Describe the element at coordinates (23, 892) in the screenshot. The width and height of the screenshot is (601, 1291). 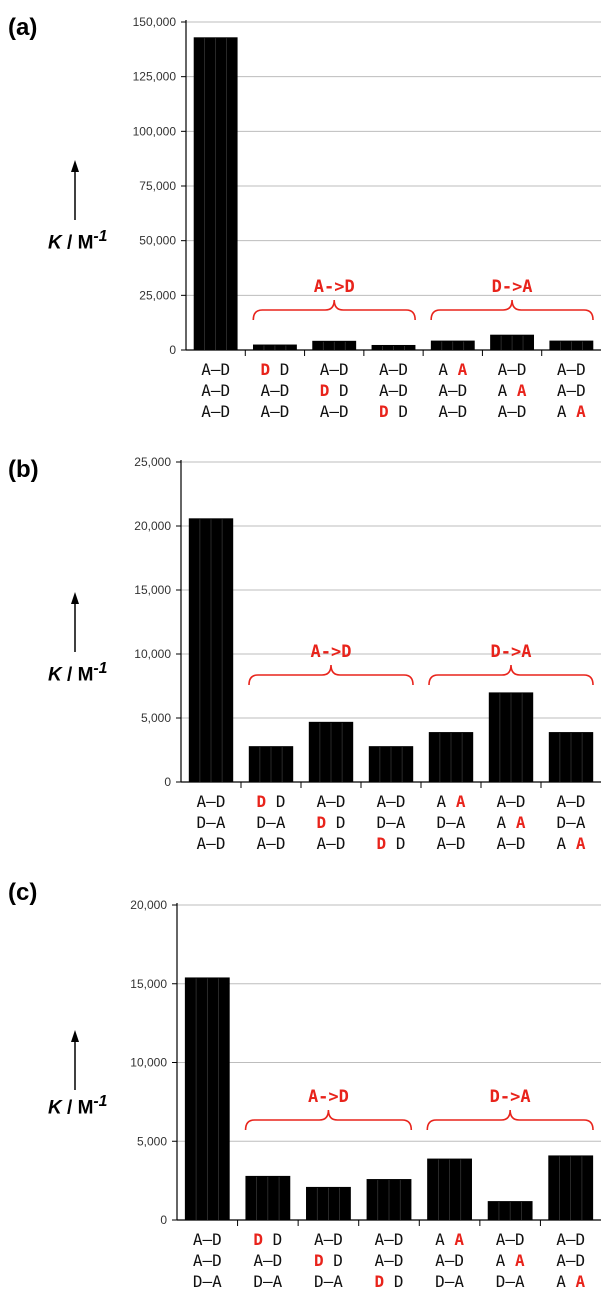
I see `panel-label: (c)` at that location.